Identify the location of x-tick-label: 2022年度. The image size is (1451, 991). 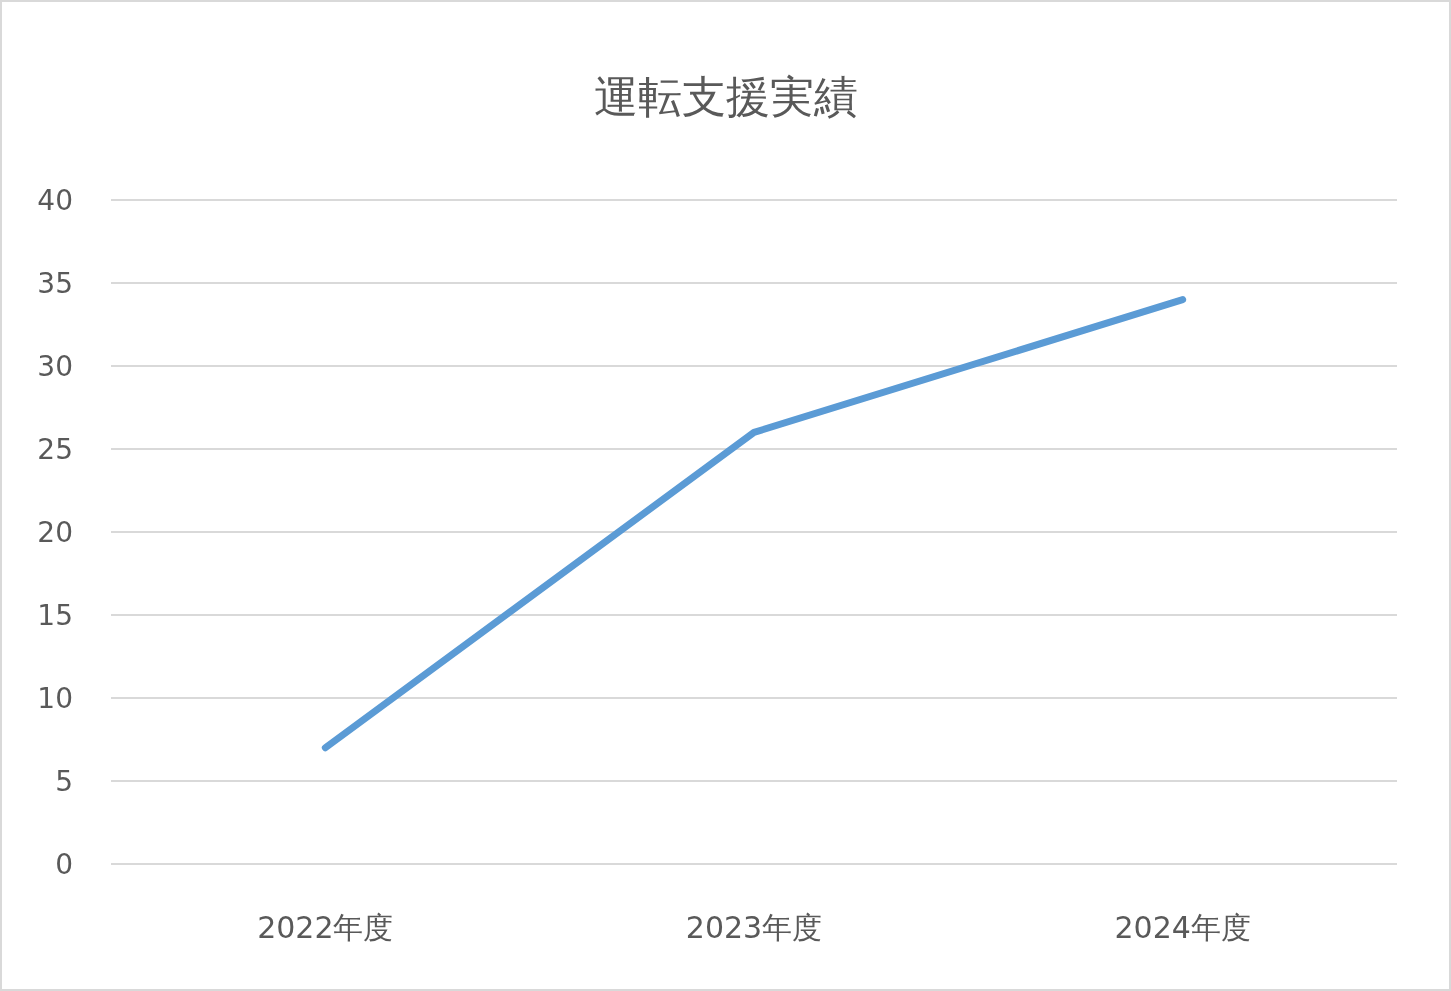
(325, 927).